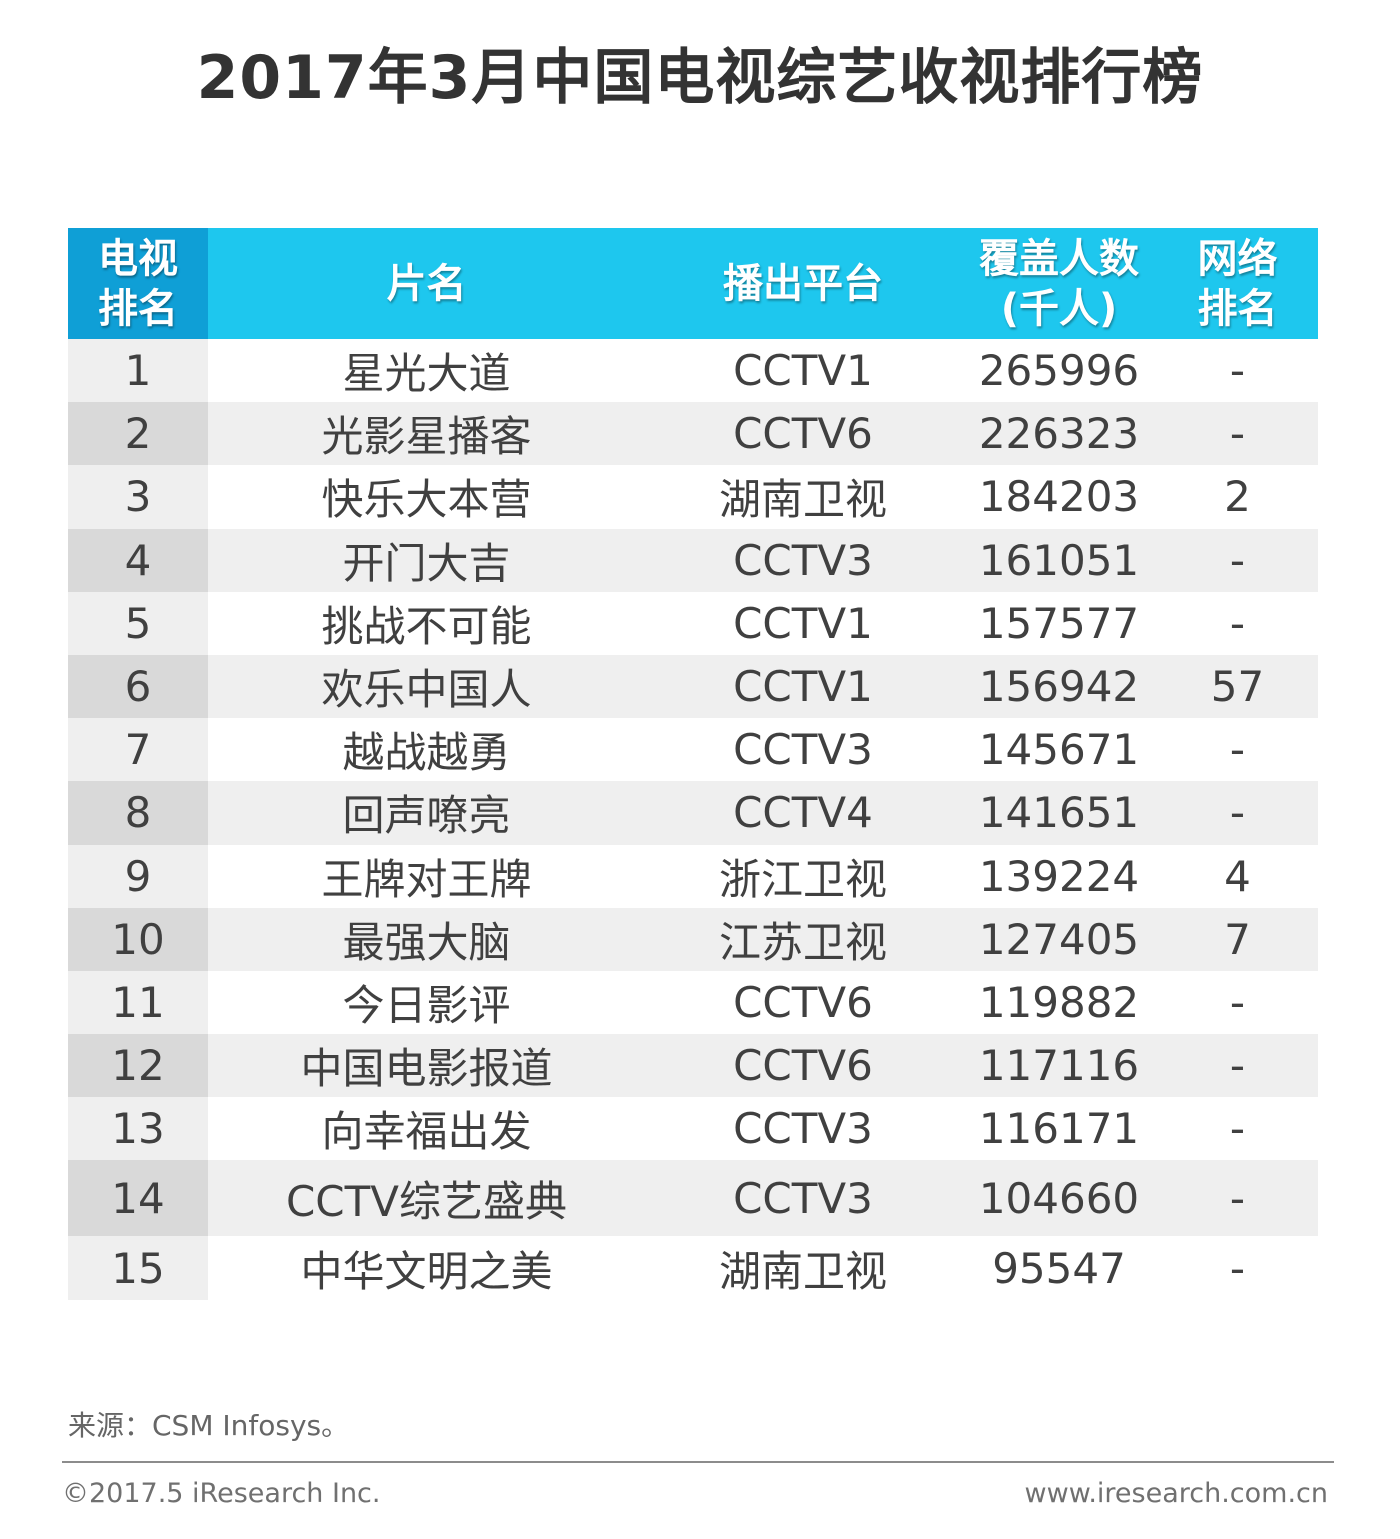 The height and width of the screenshot is (1539, 1400). I want to click on table-row: 1 星光大道 CCTV1 265996 -, so click(693, 371).